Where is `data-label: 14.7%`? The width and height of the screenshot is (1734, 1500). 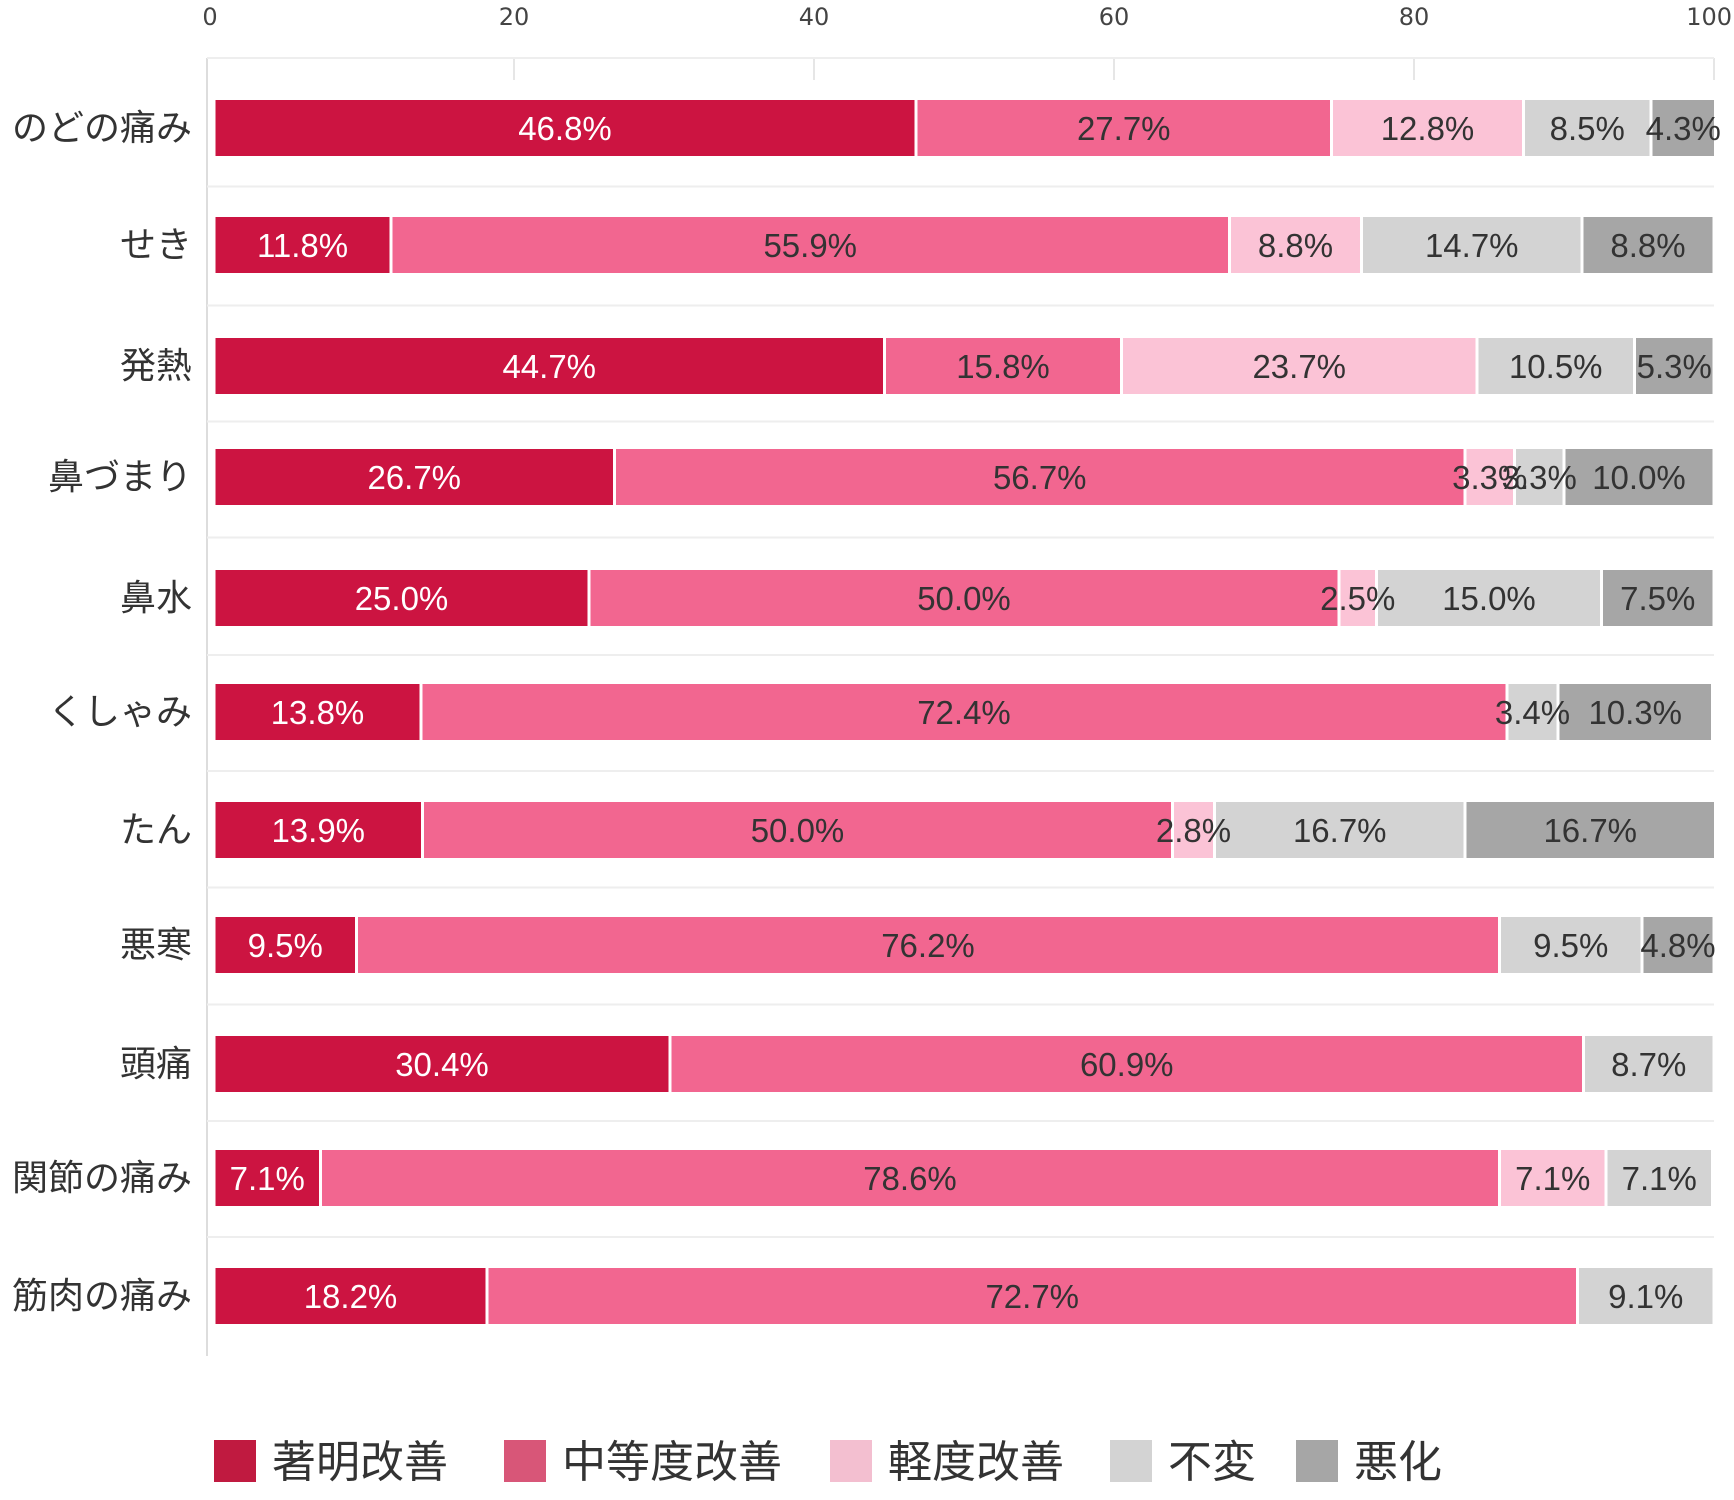 data-label: 14.7% is located at coordinates (1472, 245).